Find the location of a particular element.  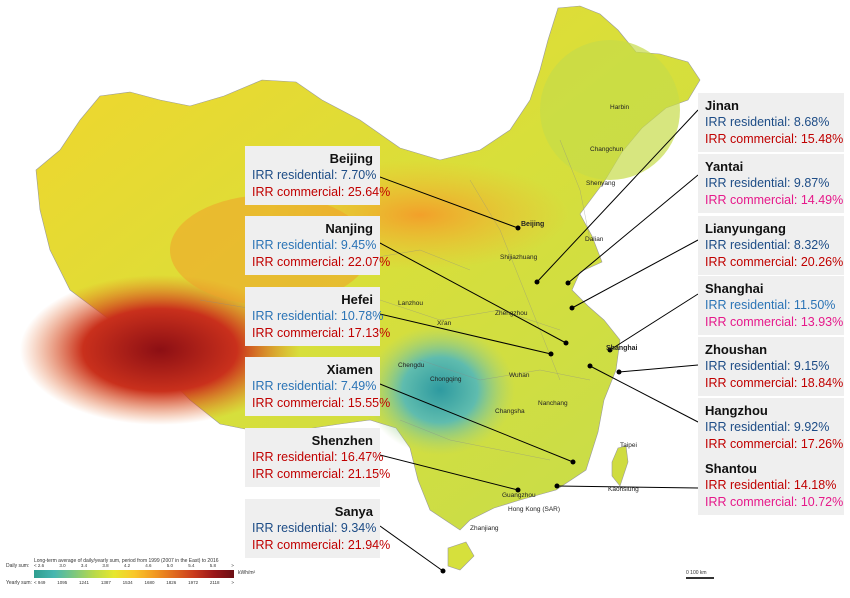

legend-daily-label: Daily sum: is located at coordinates (18, 566).